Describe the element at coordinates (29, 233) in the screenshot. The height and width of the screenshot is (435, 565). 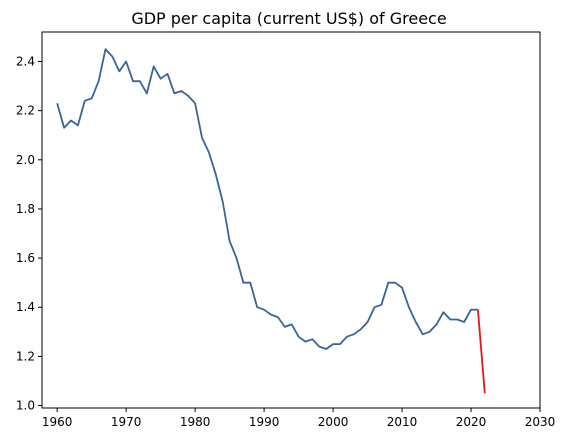
I see `y-axis: 1.0 1.2 1.4 1.6 1.8 2.0 2.2 2.4` at that location.